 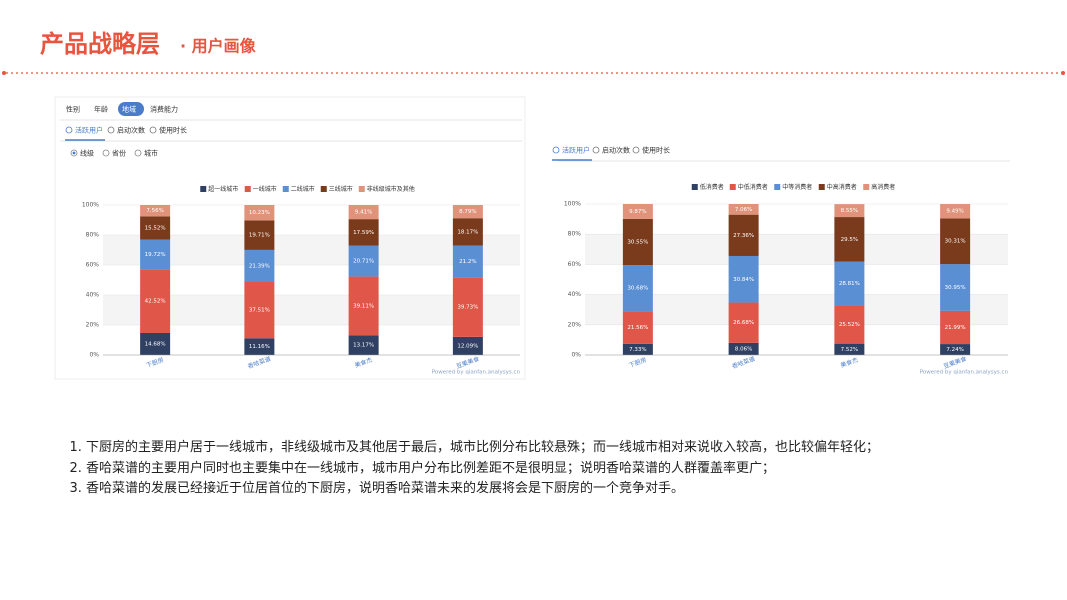 I want to click on data-label: 29.5%, so click(x=849, y=240).